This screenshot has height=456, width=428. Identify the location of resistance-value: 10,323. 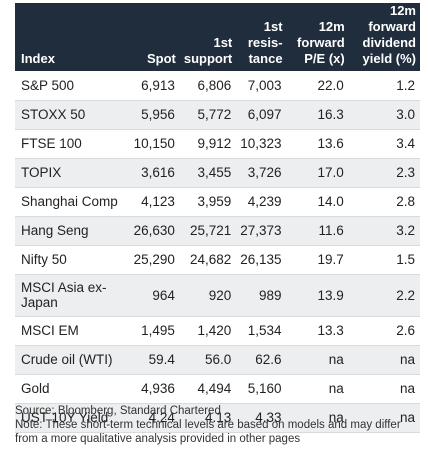
(261, 144).